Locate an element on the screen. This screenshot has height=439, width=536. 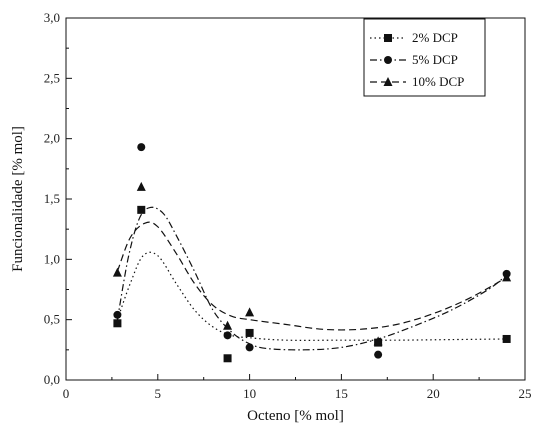
x-tick-label: 10 is located at coordinates (249, 393).